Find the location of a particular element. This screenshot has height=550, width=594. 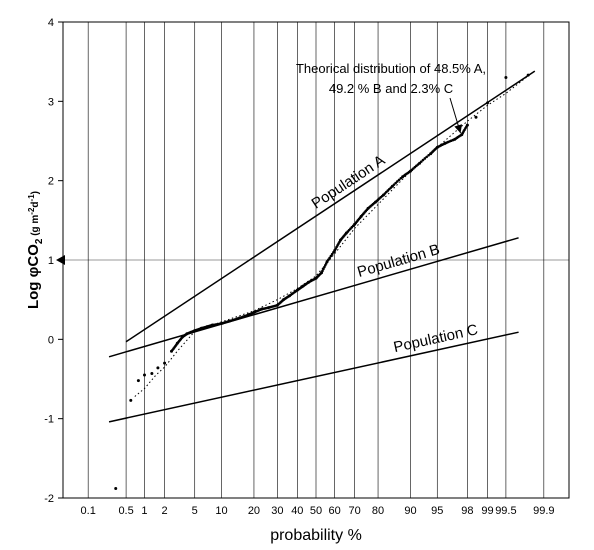

x-tick-label: 10 is located at coordinates (221, 511).